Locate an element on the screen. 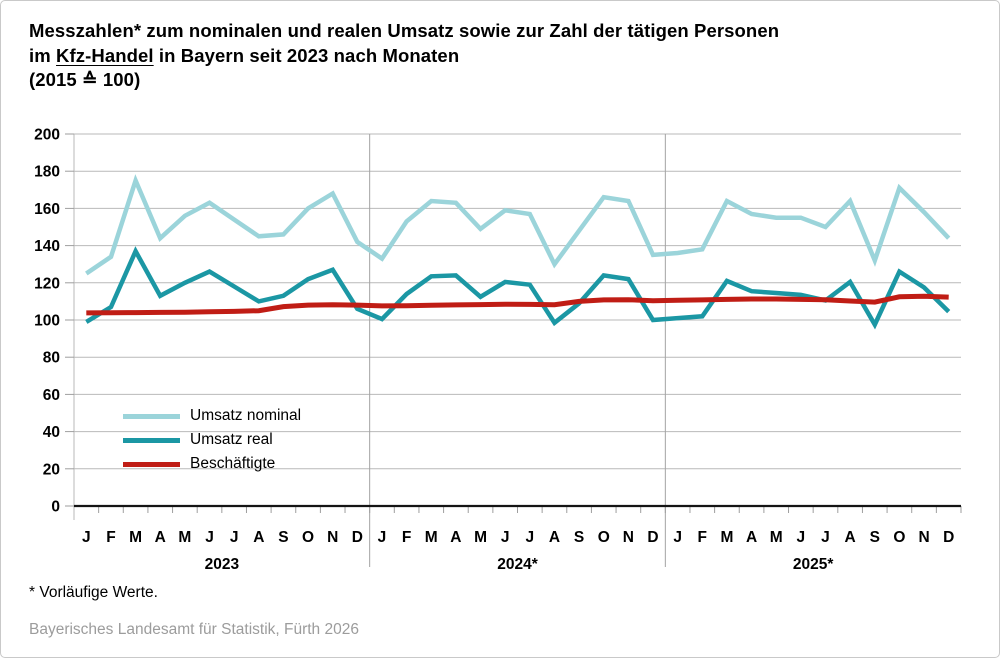 The height and width of the screenshot is (658, 1000). legend-item-umsatz-real: Umsatz real is located at coordinates (212, 440).